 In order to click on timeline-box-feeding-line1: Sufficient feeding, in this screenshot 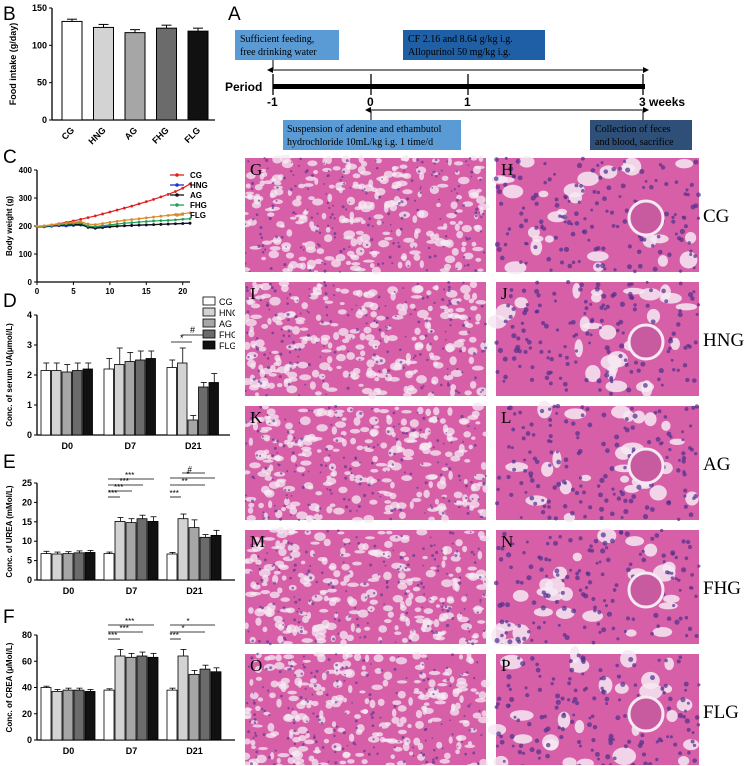, I will do `click(277, 39)`.